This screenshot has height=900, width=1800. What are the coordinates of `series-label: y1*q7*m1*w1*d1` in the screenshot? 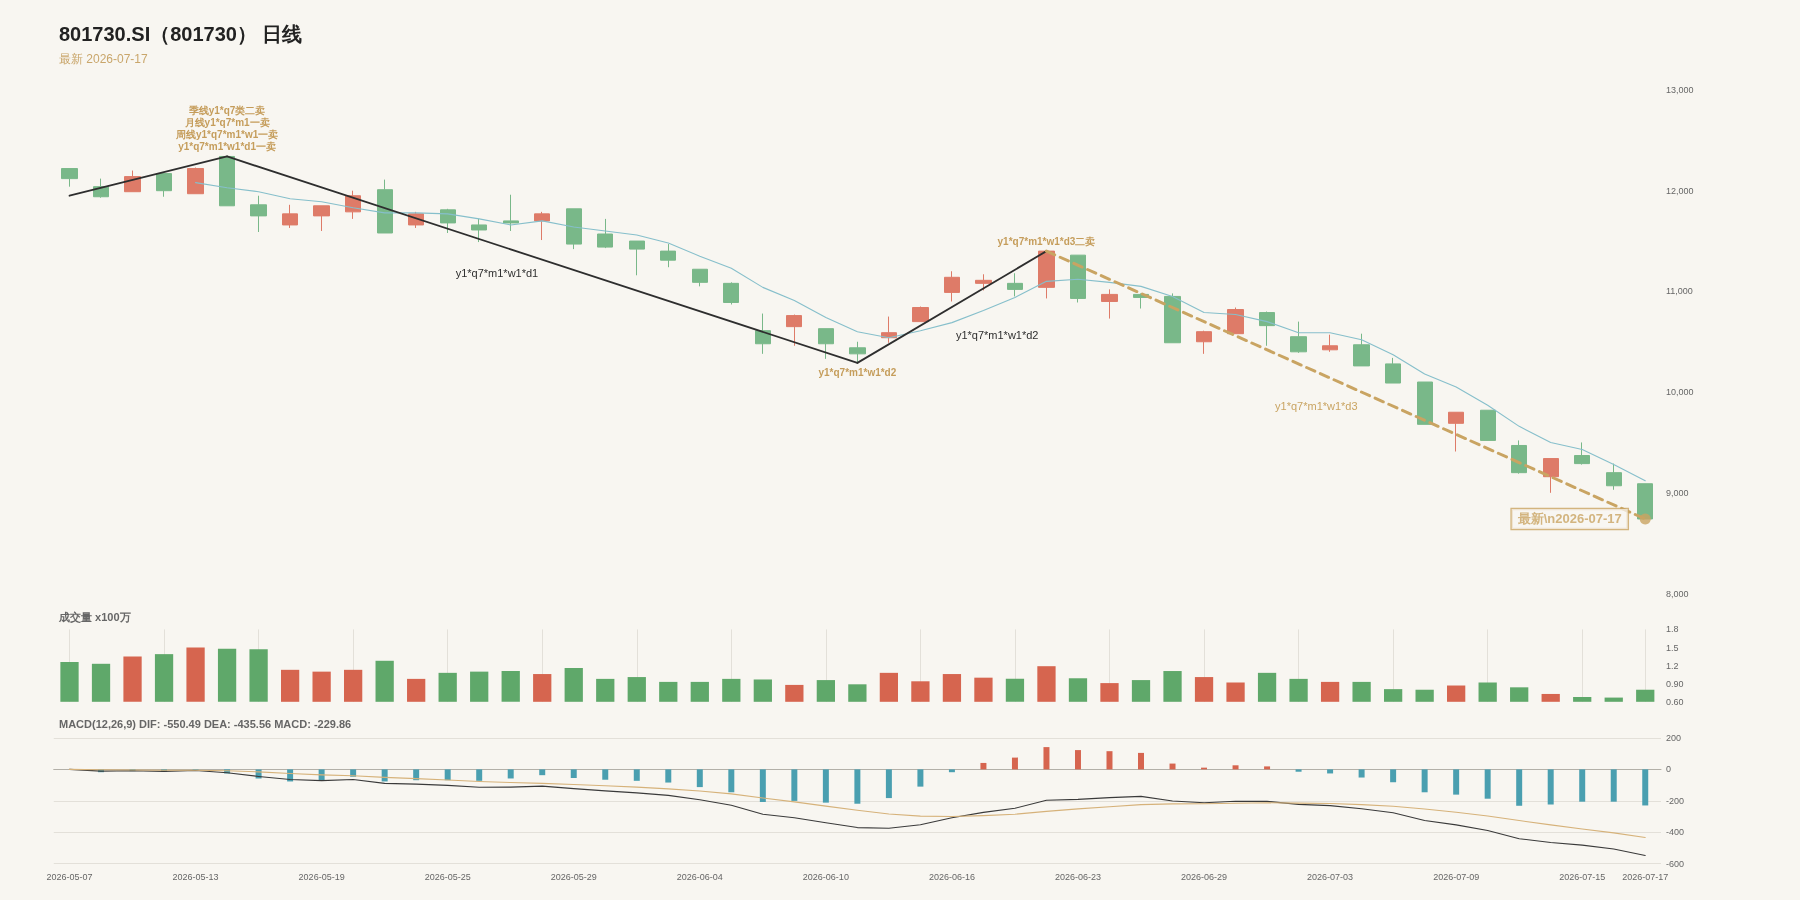 It's located at (497, 273).